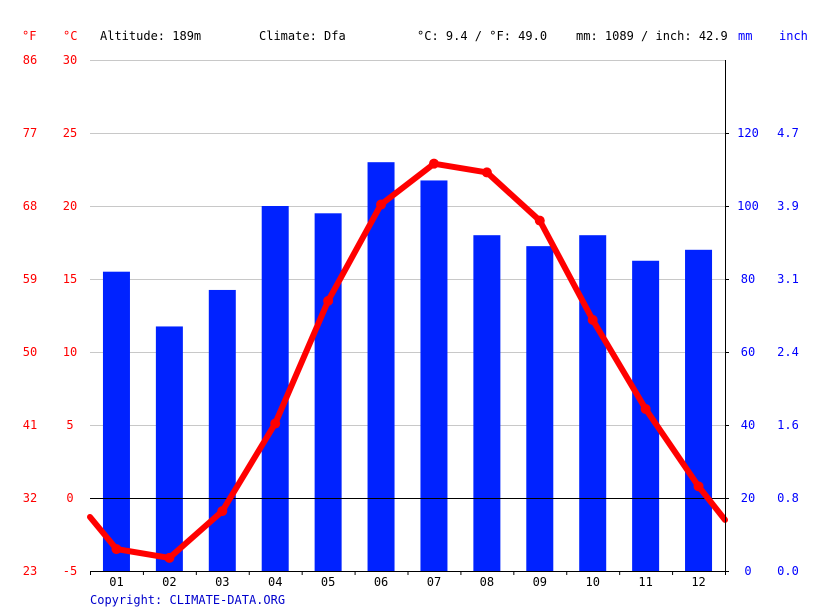 The height and width of the screenshot is (611, 815). I want to click on month-label: 11, so click(645, 582).